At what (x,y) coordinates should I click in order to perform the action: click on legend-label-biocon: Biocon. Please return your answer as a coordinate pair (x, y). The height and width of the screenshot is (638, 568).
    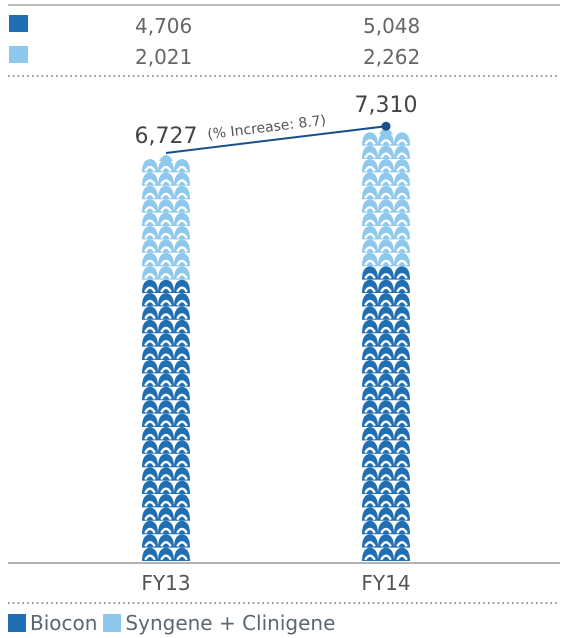
    Looking at the image, I should click on (64, 623).